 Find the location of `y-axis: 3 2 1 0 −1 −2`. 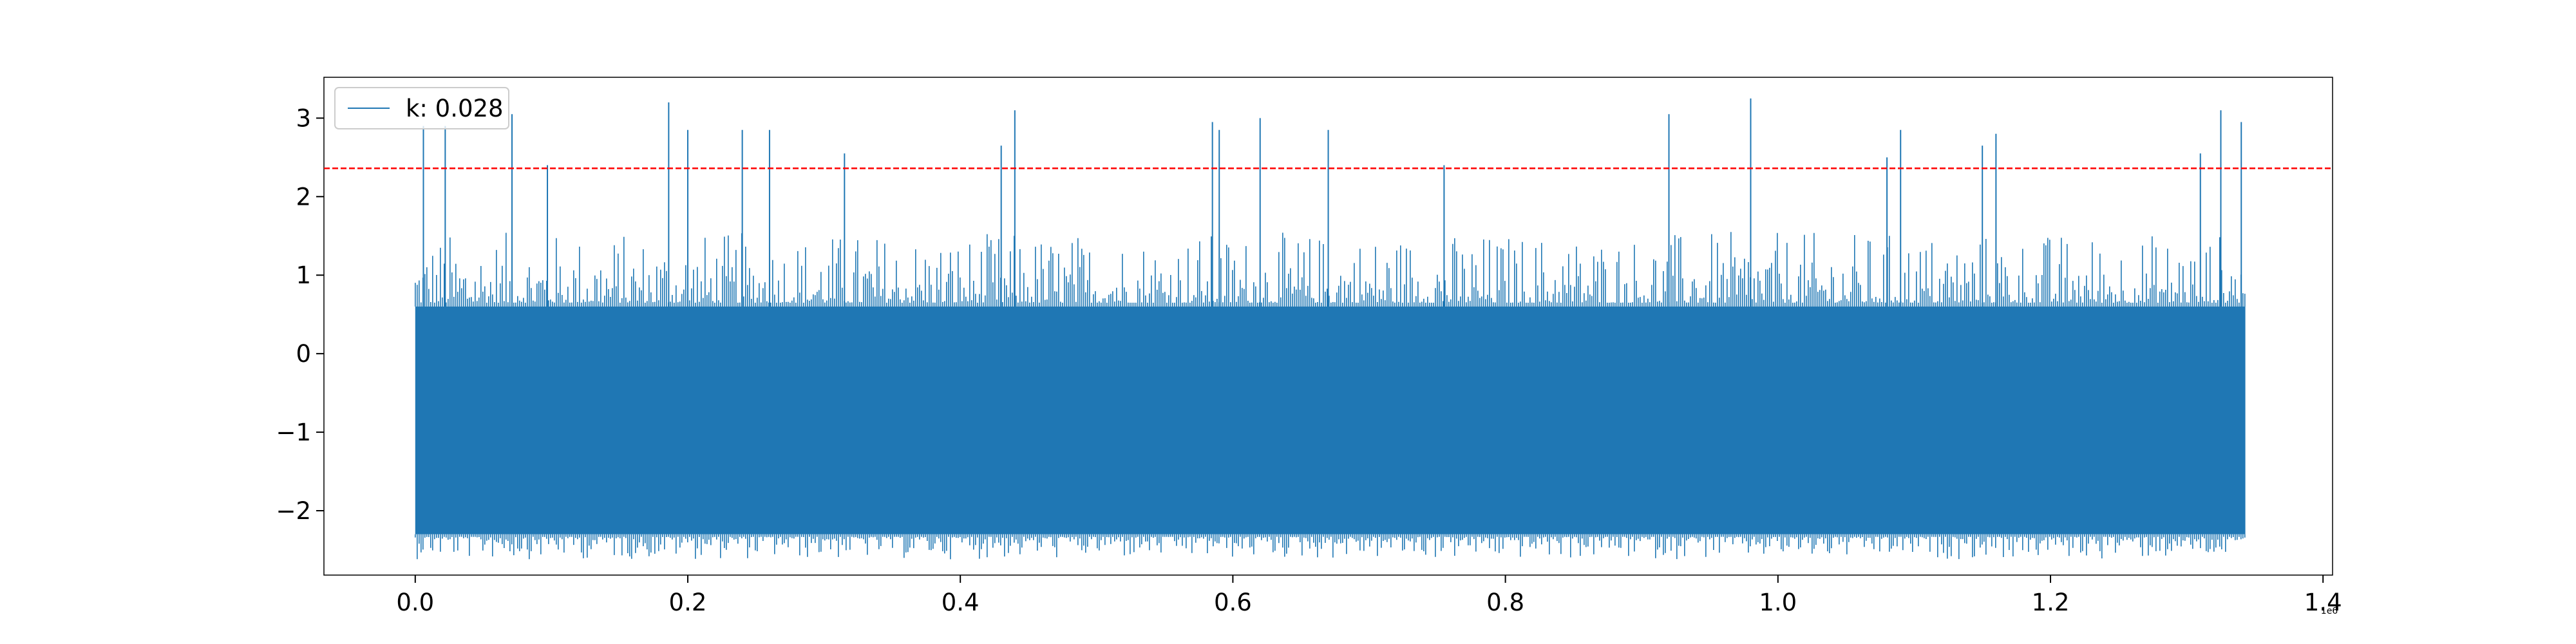

y-axis: 3 2 1 0 −1 −2 is located at coordinates (300, 314).